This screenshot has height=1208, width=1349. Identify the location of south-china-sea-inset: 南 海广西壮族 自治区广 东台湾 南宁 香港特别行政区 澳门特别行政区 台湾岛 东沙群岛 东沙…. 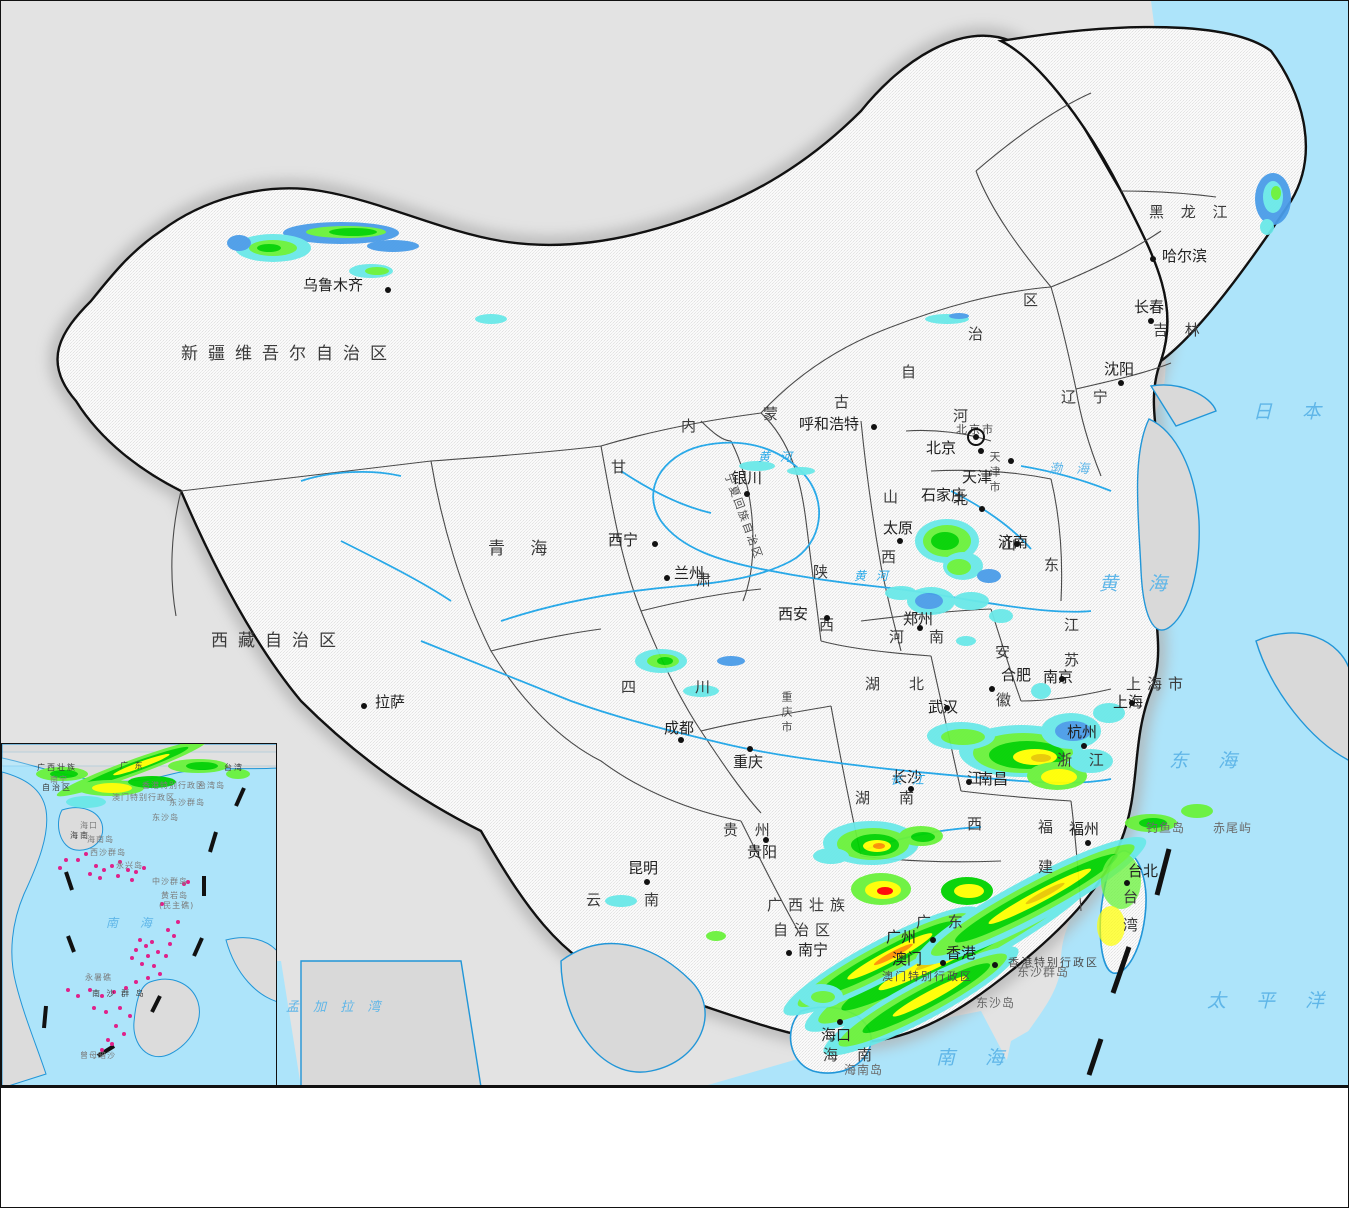
(139, 914).